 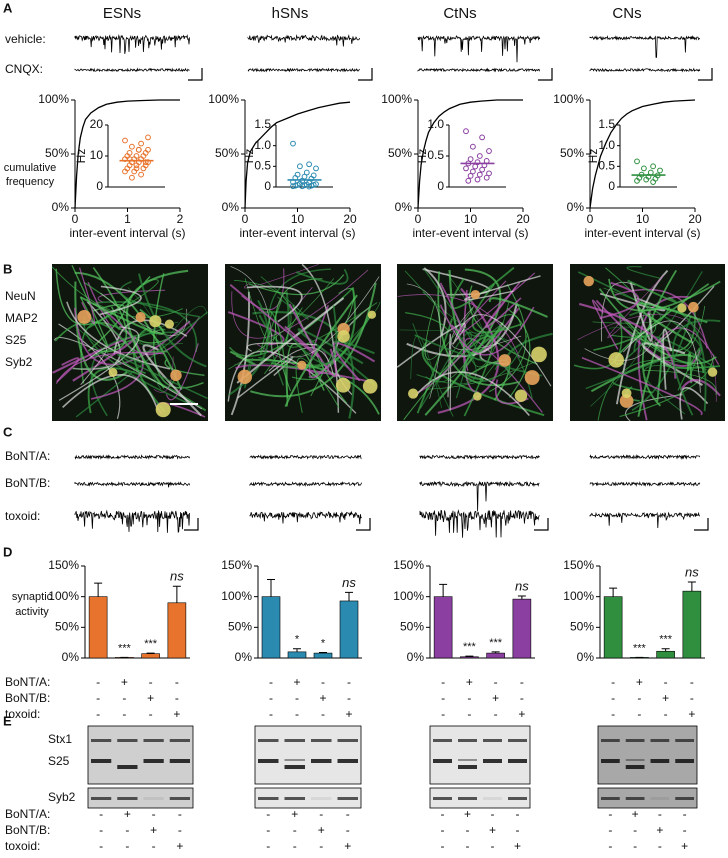 I want to click on y-axis-label: synaptic, so click(x=32, y=597).